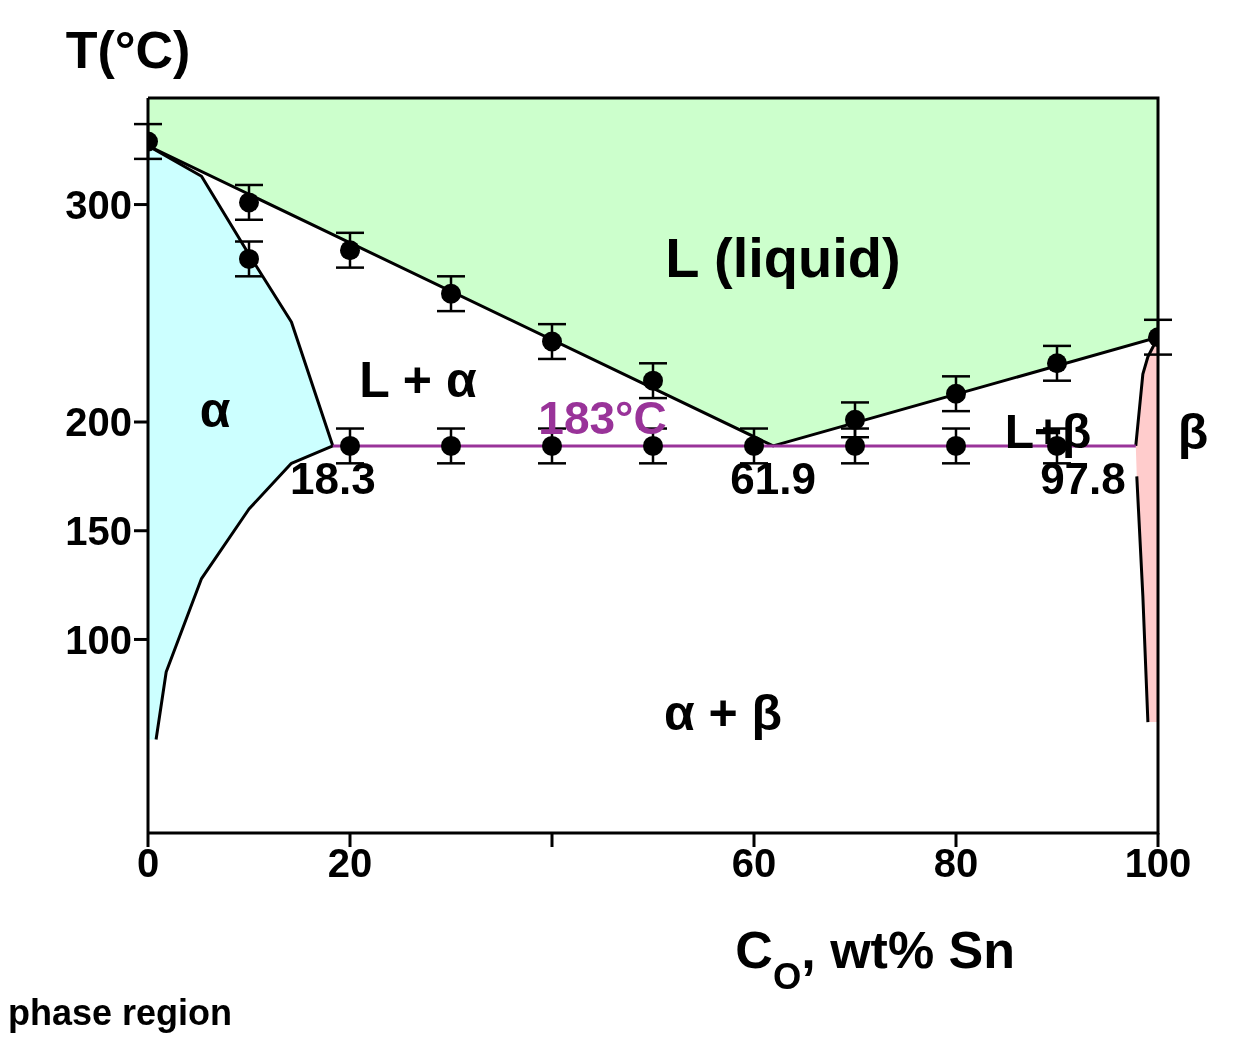  I want to click on text: phase region, so click(120, 1013).